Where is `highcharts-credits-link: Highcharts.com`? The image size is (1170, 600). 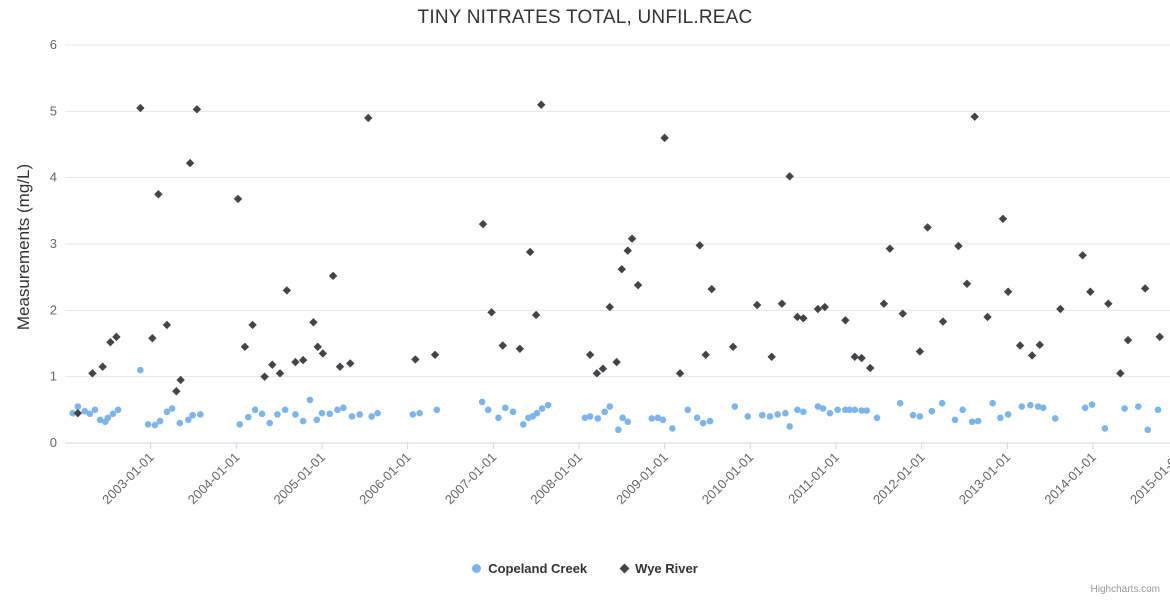
highcharts-credits-link: Highcharts.com is located at coordinates (1125, 589).